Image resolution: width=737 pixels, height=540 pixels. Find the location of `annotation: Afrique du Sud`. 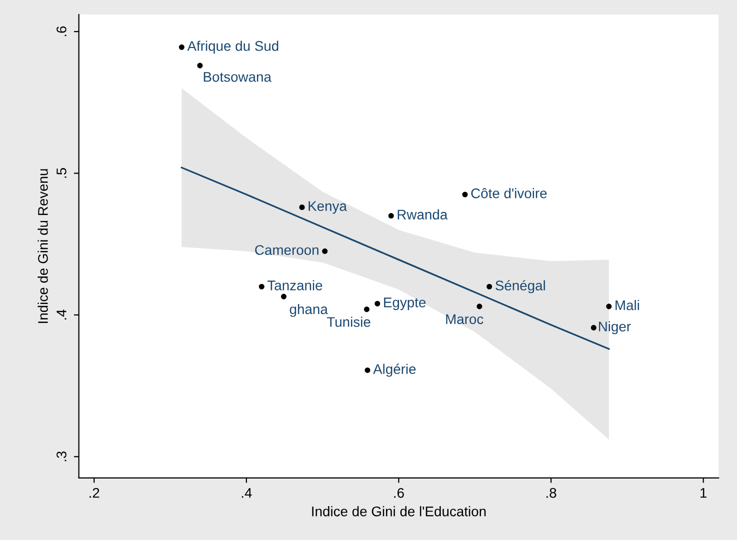

annotation: Afrique du Sud is located at coordinates (232, 47).